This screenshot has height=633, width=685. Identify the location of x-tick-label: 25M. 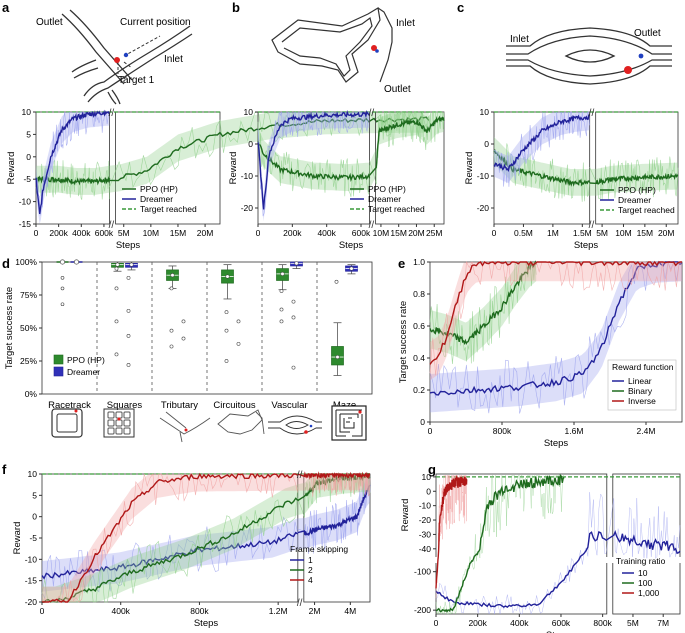
(434, 233).